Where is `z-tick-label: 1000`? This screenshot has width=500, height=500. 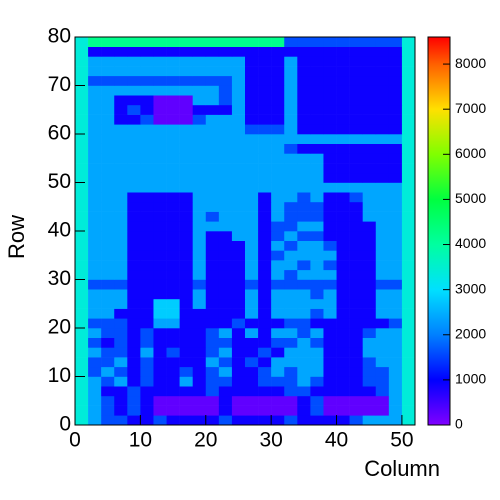 z-tick-label: 1000 is located at coordinates (470, 379).